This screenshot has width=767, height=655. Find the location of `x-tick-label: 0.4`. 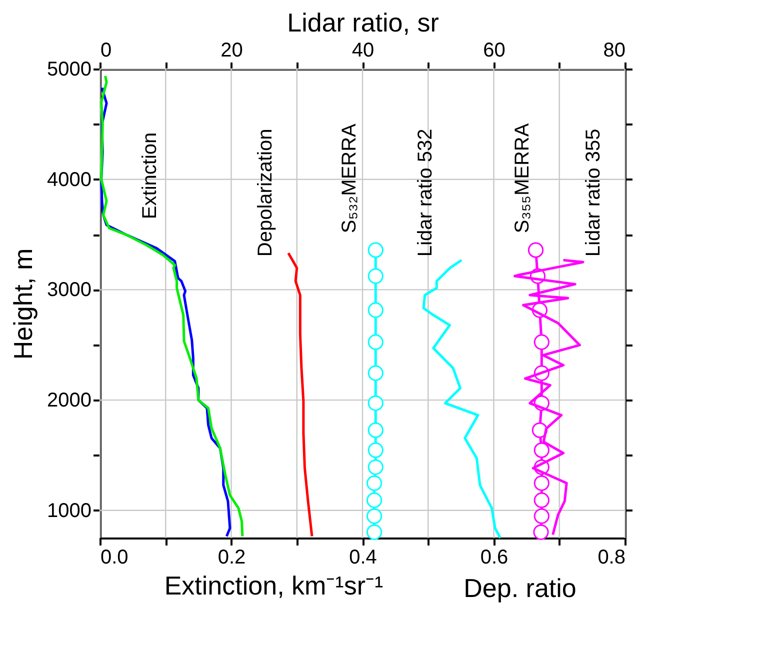

x-tick-label: 0.4 is located at coordinates (363, 557).